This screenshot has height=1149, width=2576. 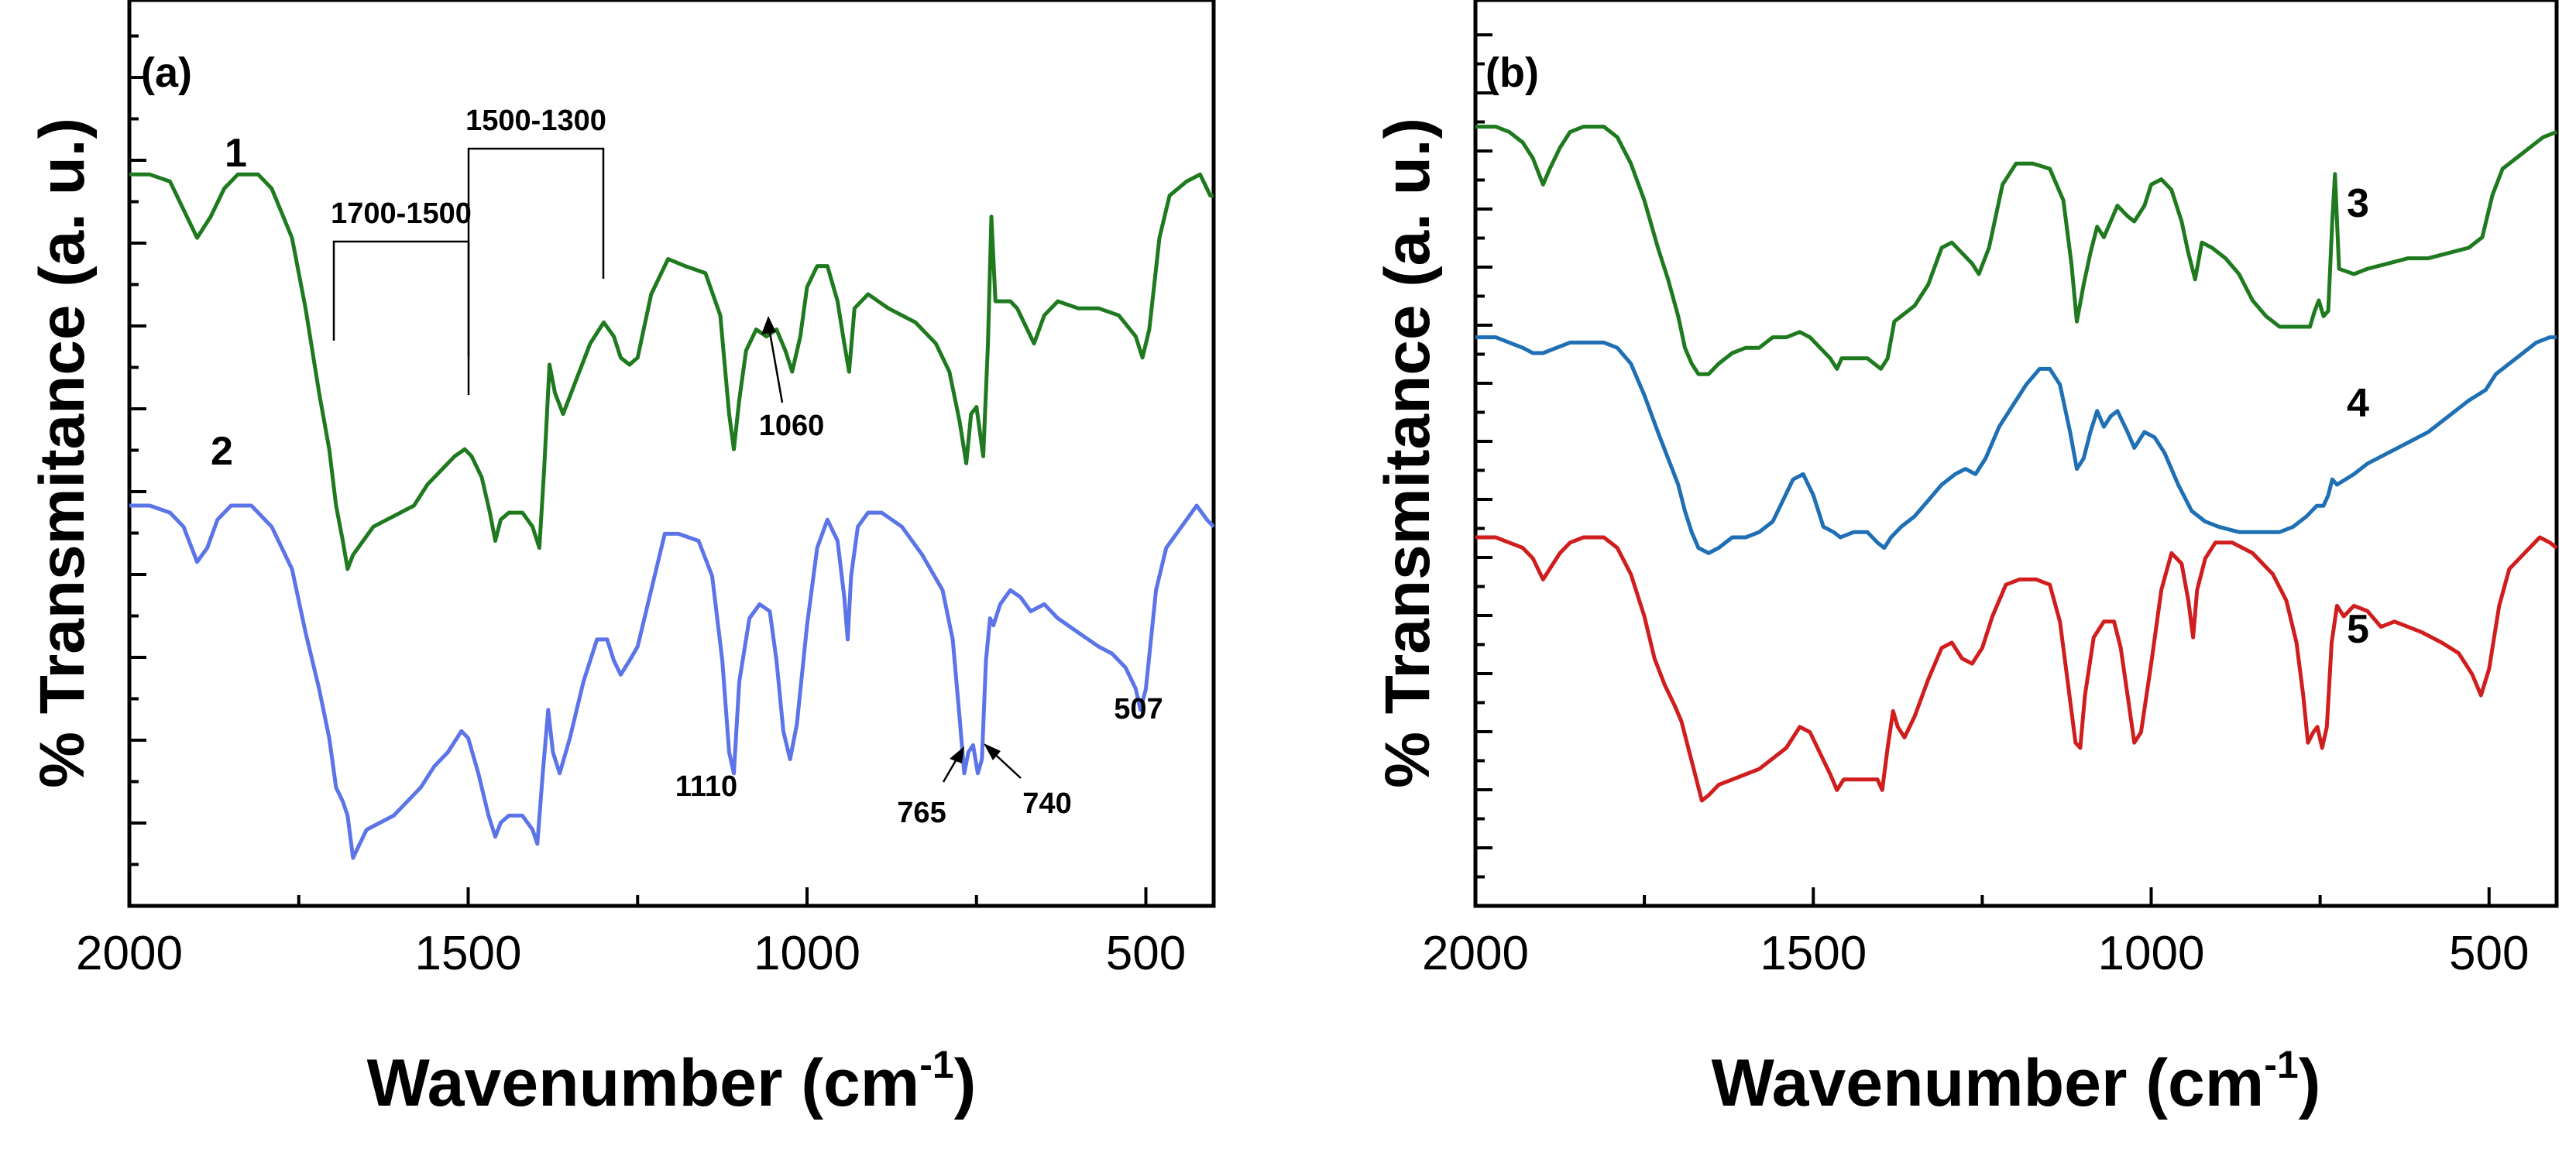 What do you see at coordinates (706, 786) in the screenshot?
I see `label-1110: 1110` at bounding box center [706, 786].